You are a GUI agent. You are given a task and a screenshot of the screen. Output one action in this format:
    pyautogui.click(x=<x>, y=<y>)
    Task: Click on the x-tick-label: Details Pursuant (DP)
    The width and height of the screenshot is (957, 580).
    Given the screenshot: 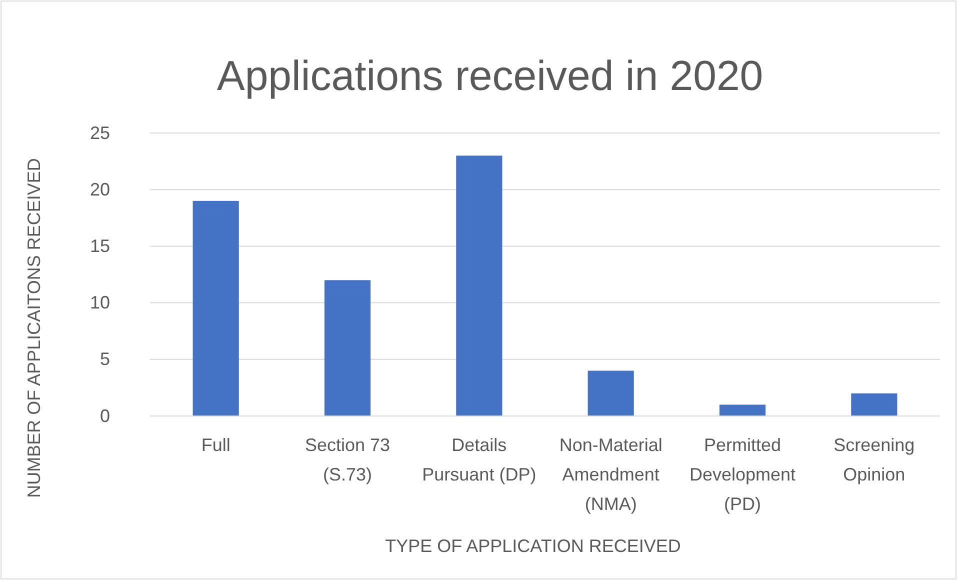 What is the action you would take?
    pyautogui.click(x=479, y=459)
    